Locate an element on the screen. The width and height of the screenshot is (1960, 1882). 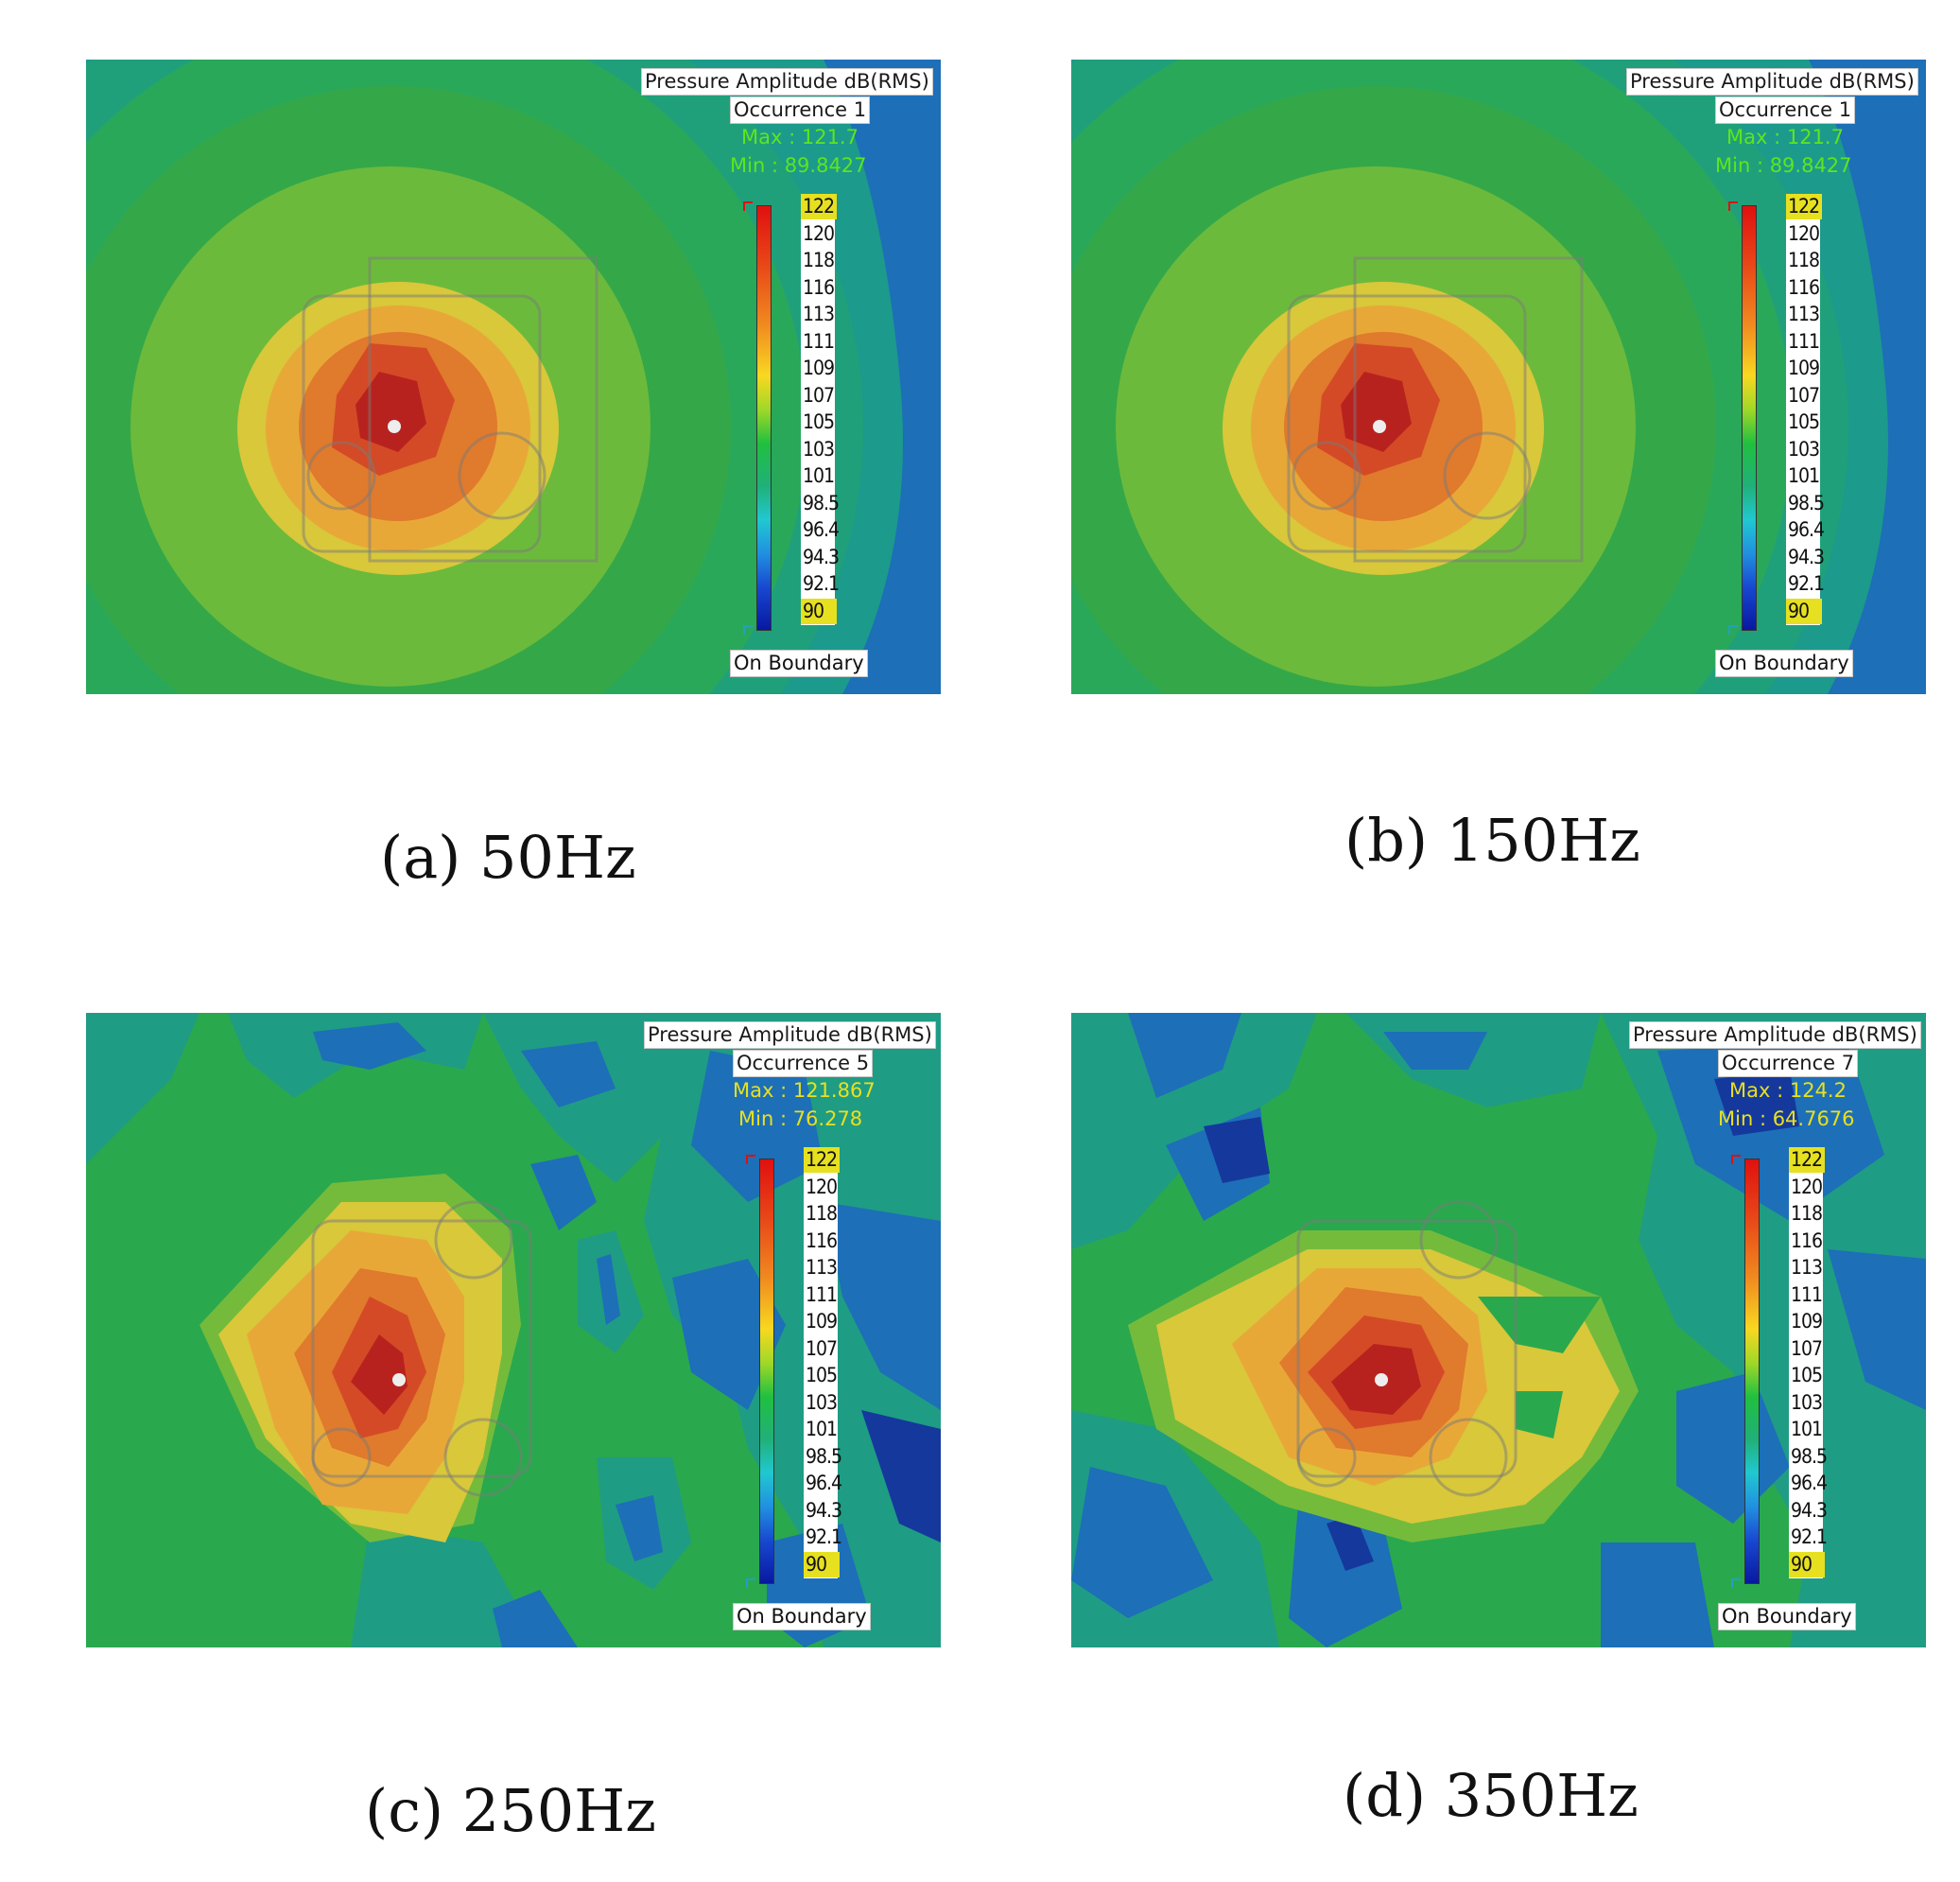
caption-350hz: (d) 350Hz is located at coordinates (1491, 1795).